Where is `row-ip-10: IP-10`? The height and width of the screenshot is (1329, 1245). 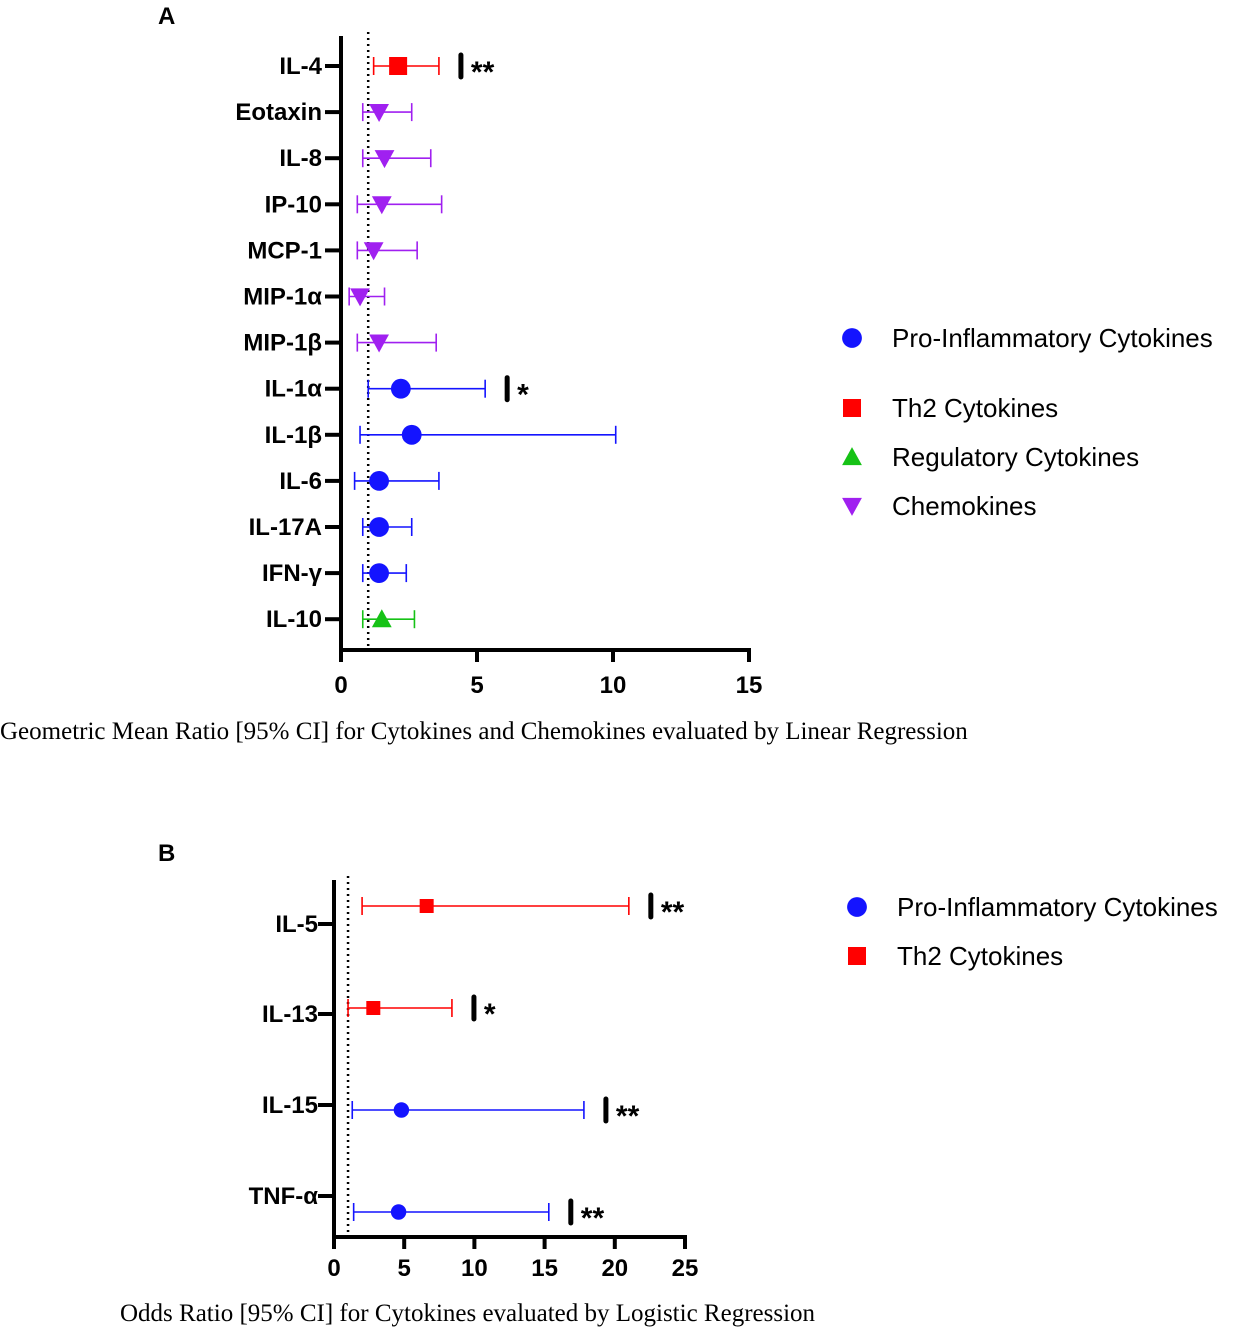 row-ip-10: IP-10 is located at coordinates (354, 204).